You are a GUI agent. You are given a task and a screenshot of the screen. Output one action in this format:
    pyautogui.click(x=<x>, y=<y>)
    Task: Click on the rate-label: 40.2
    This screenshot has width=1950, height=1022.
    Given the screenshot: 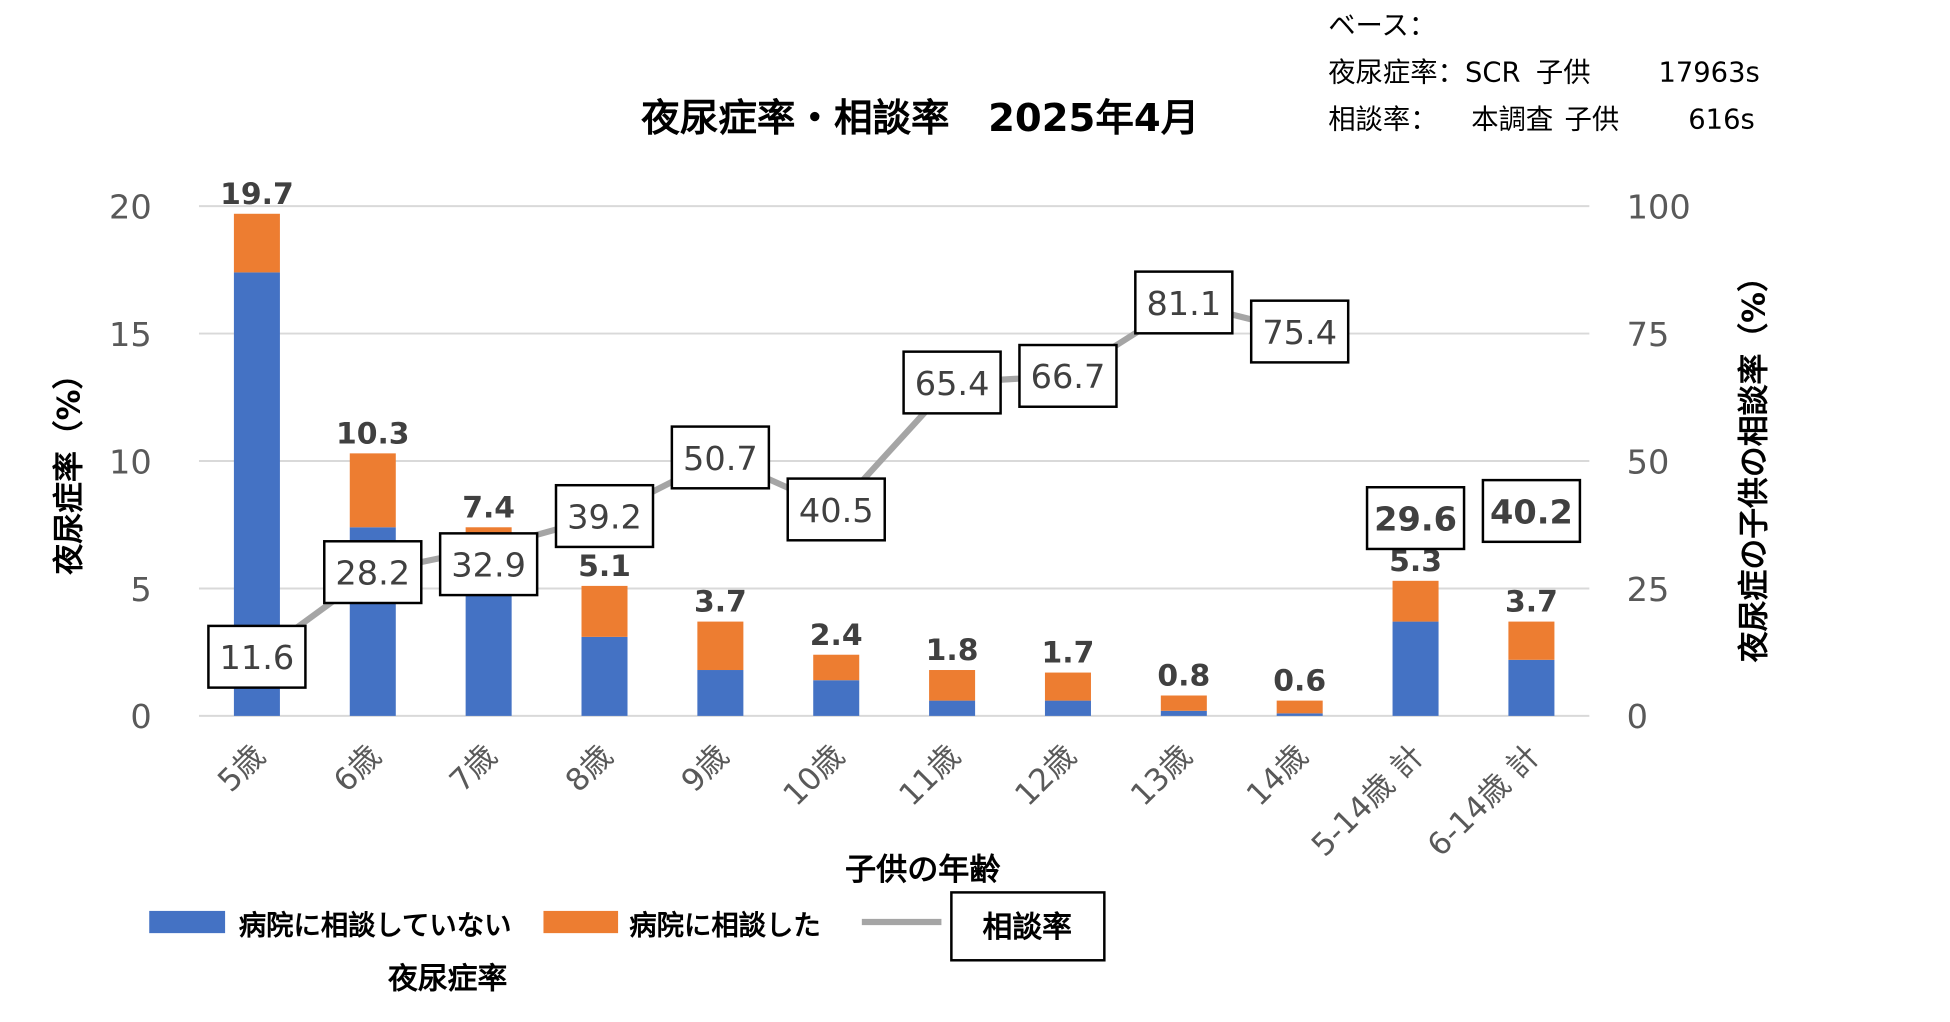 What is the action you would take?
    pyautogui.click(x=1531, y=511)
    